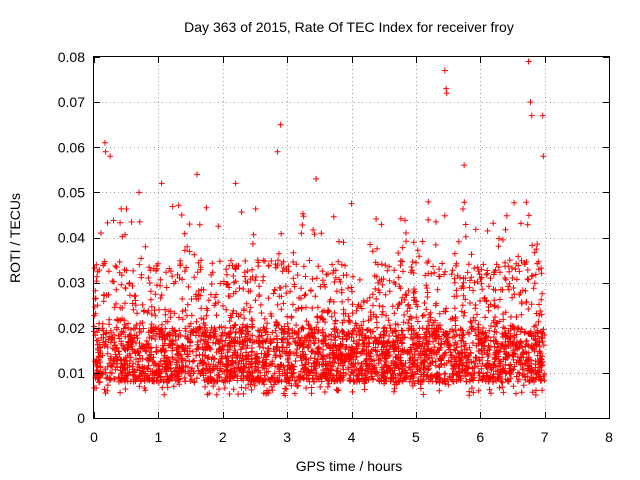 The width and height of the screenshot is (640, 480). Describe the element at coordinates (287, 437) in the screenshot. I see `x-tick-label: 3` at that location.